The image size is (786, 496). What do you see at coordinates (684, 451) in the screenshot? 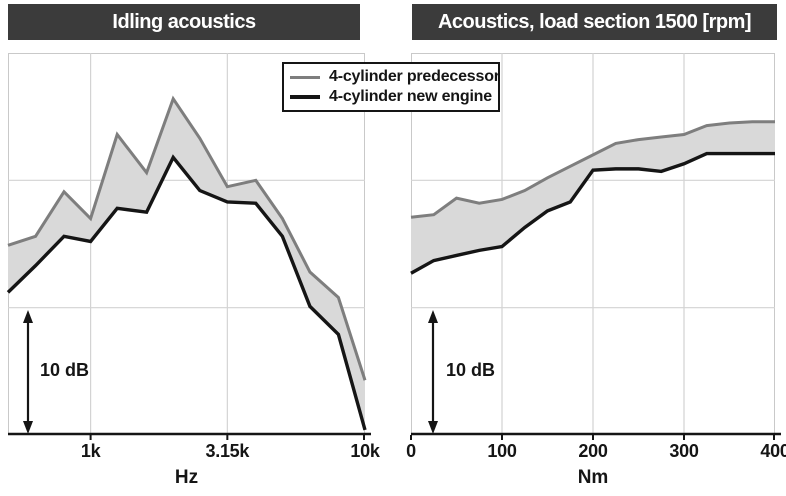
I see `x-tick-label: 300` at bounding box center [684, 451].